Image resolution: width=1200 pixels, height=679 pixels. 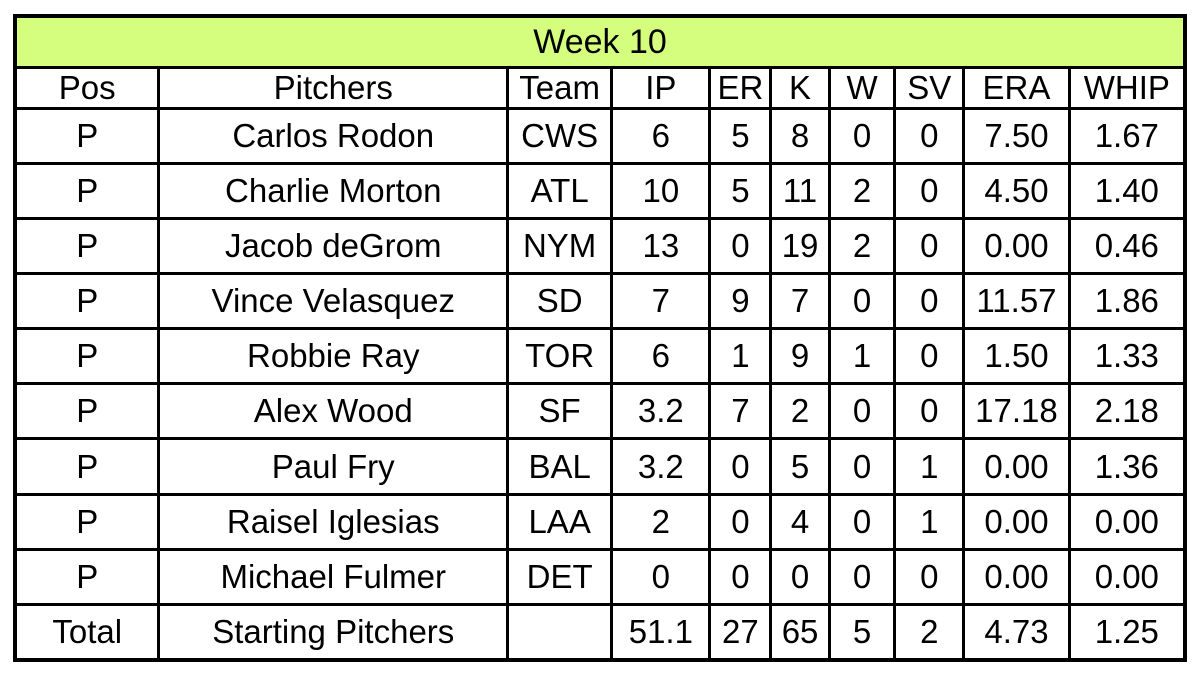 I want to click on col-header-pos: Pos, so click(x=87, y=88).